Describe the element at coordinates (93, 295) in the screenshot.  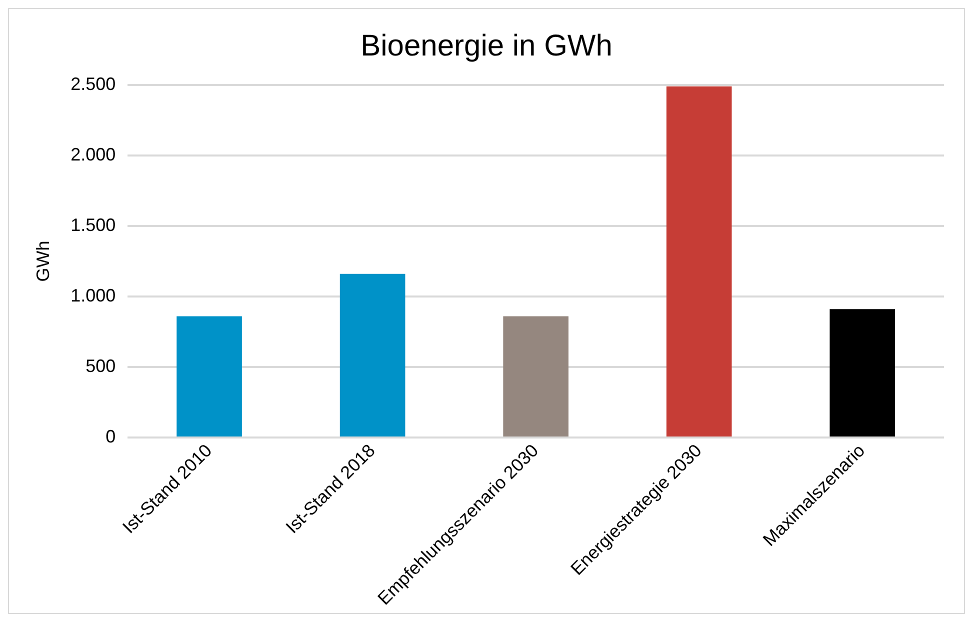
I see `y-tick-label: 1.000` at that location.